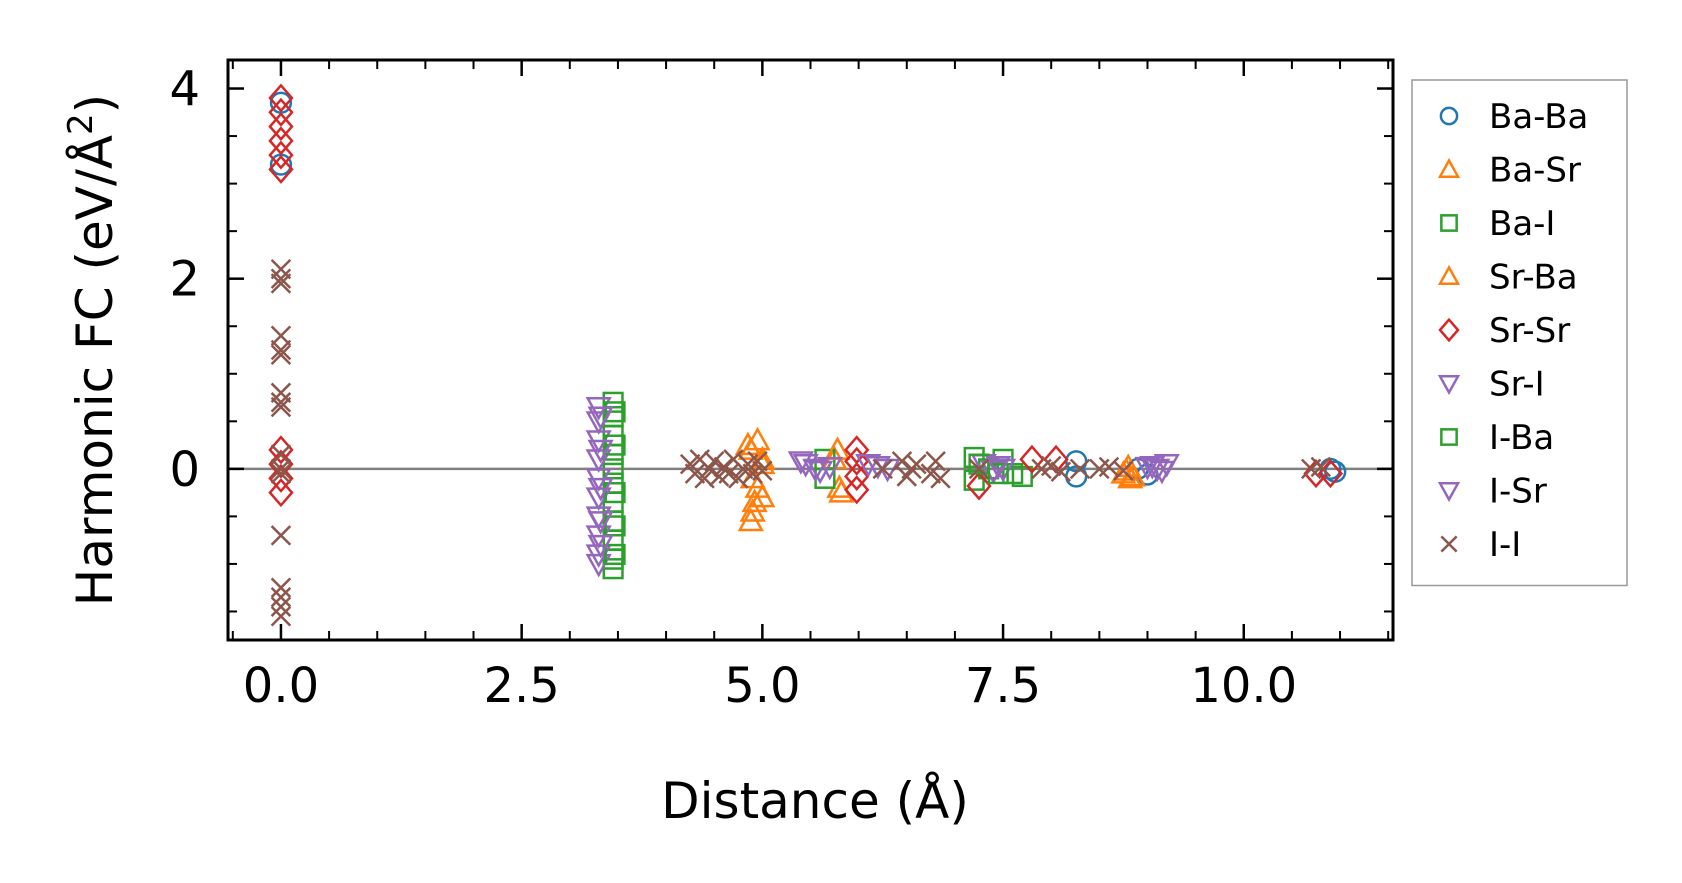  Describe the element at coordinates (281, 686) in the screenshot. I see `x-tick-label: 0.0` at that location.